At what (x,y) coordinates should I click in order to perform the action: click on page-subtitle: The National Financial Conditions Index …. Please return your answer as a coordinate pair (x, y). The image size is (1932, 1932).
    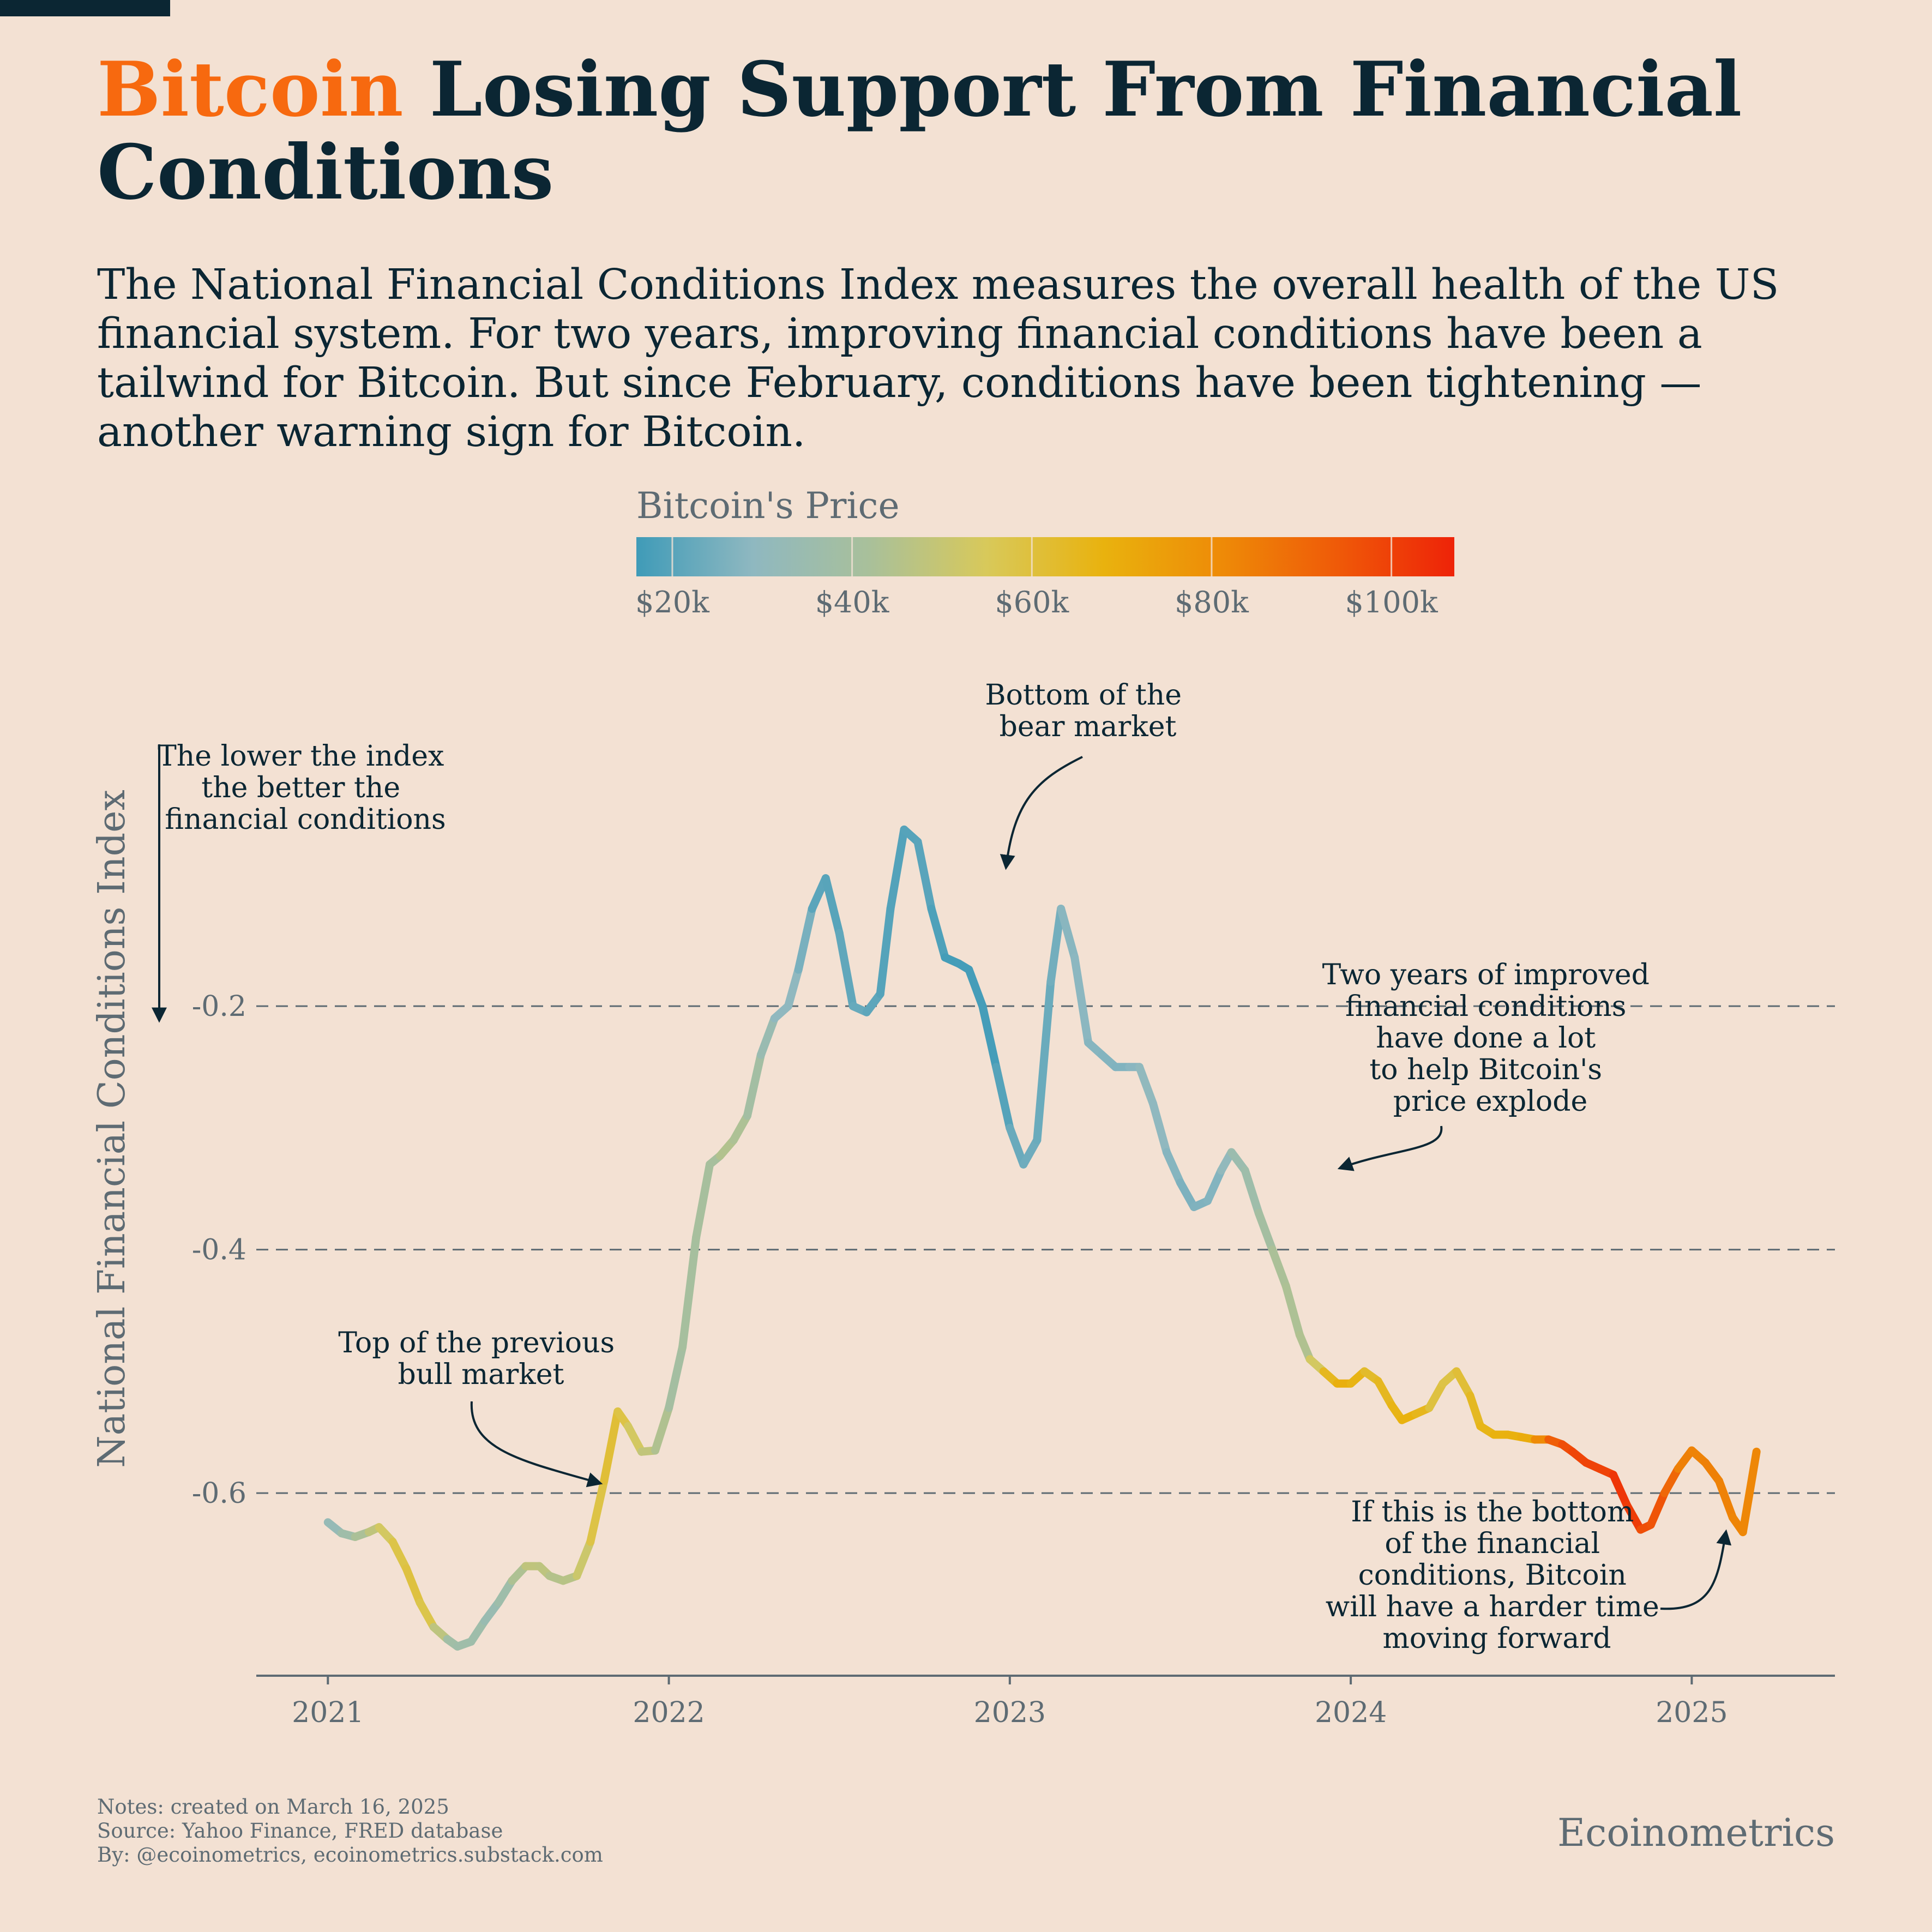
    Looking at the image, I should click on (938, 358).